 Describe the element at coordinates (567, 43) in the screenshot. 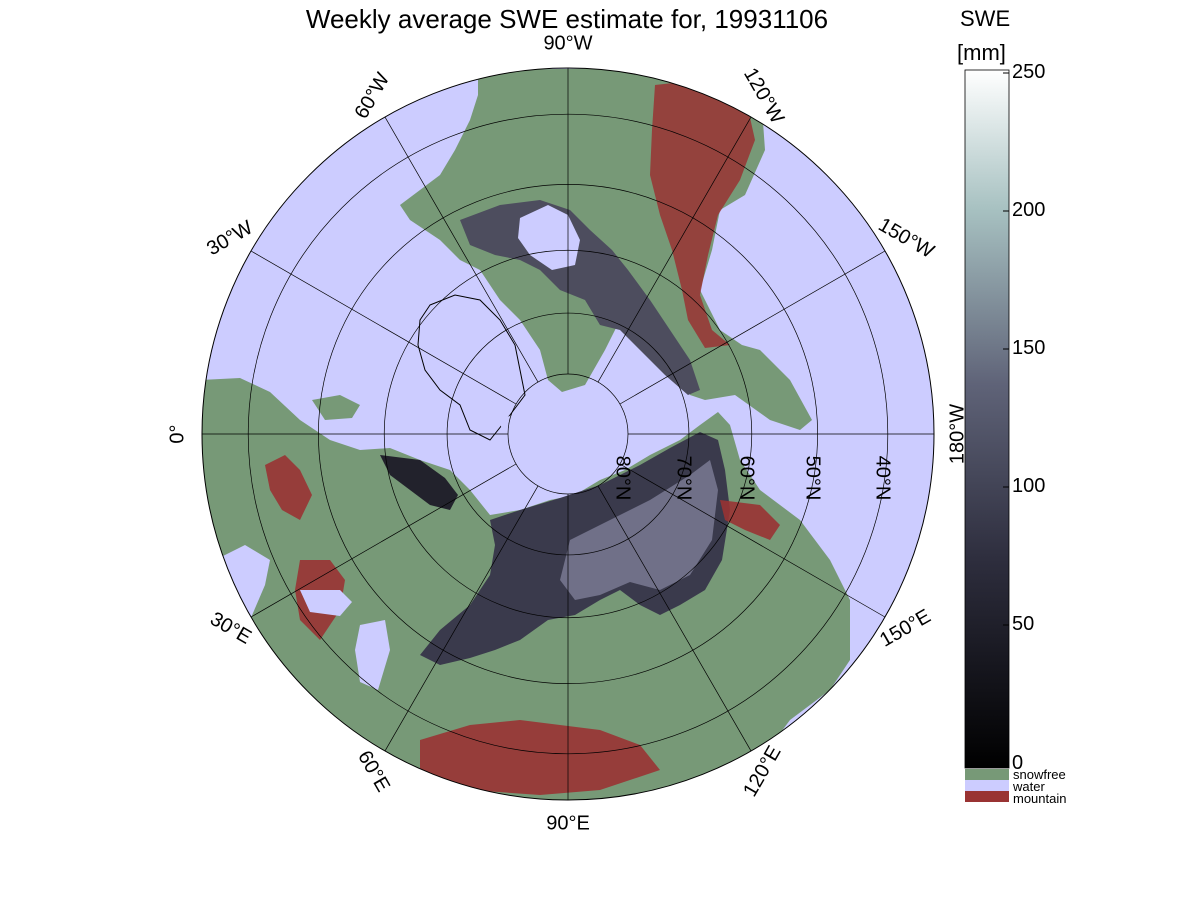

I see `longitude-label: 90°W` at that location.